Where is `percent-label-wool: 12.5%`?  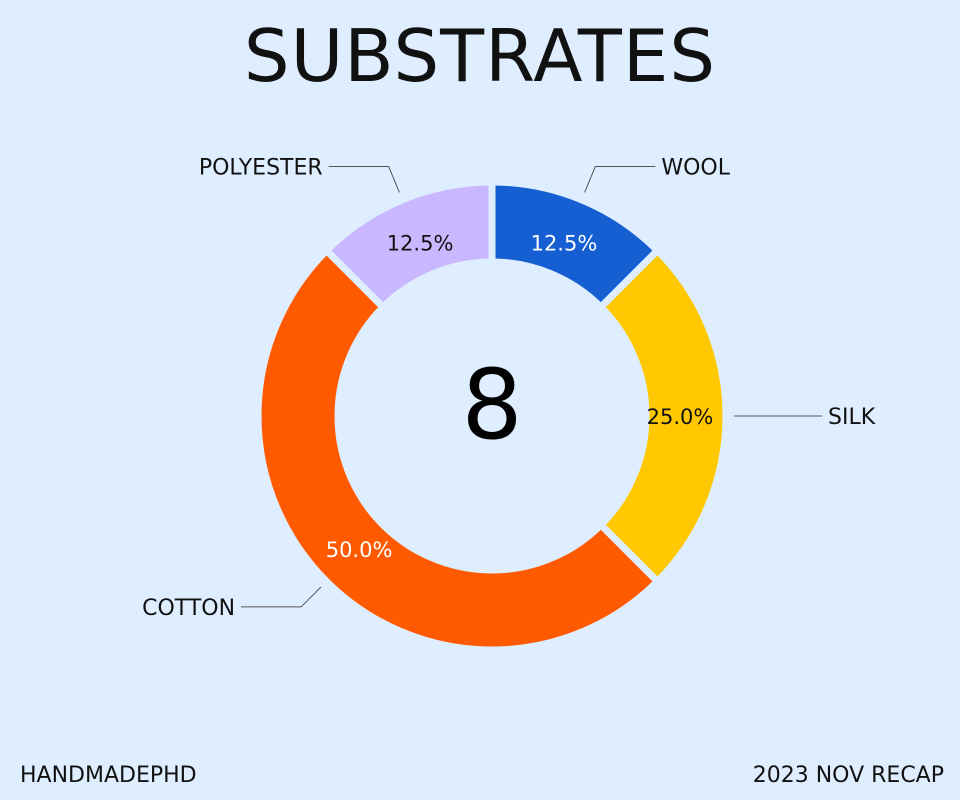 percent-label-wool: 12.5% is located at coordinates (564, 243).